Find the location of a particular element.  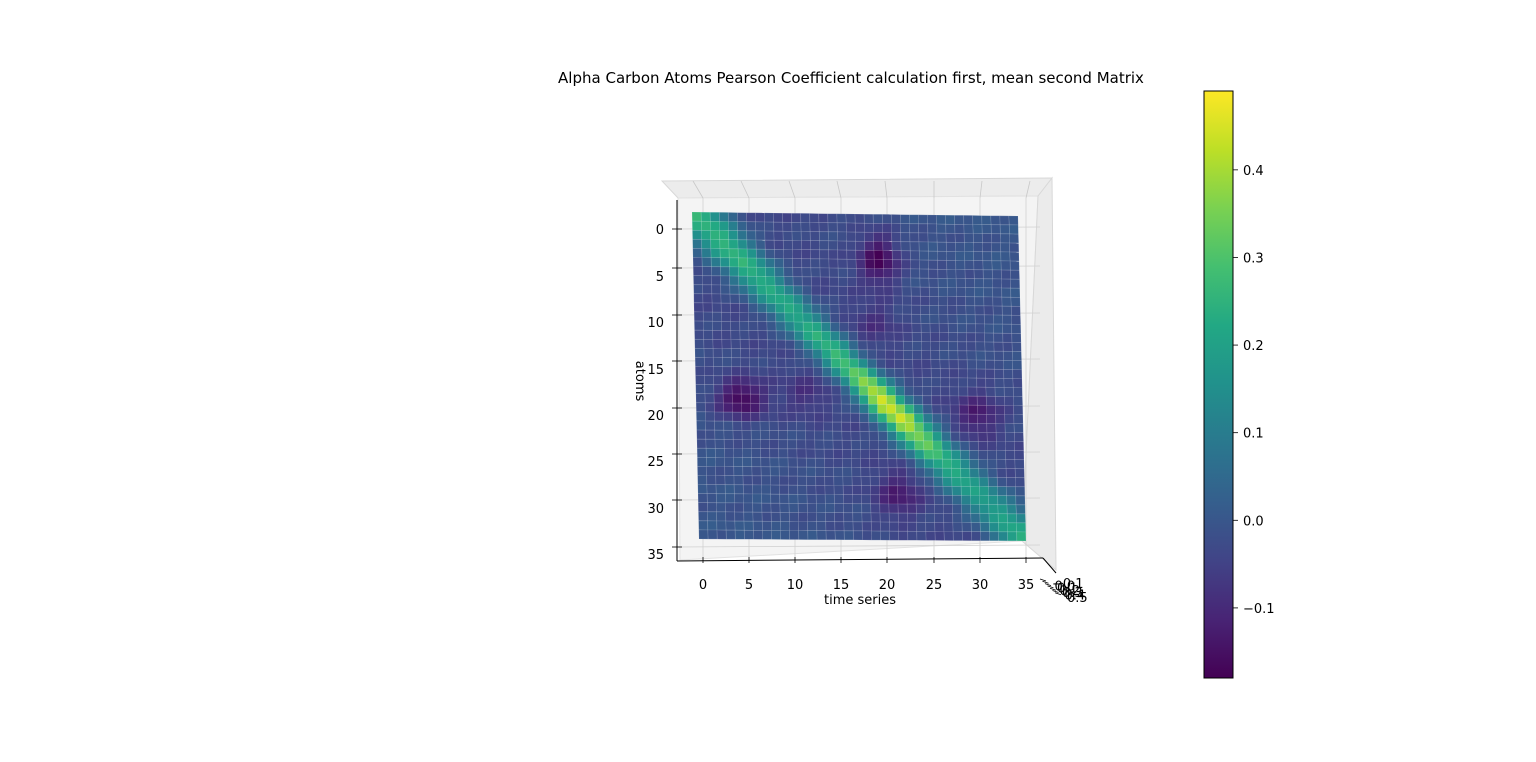

y-tick-label: 15 is located at coordinates (655, 370).